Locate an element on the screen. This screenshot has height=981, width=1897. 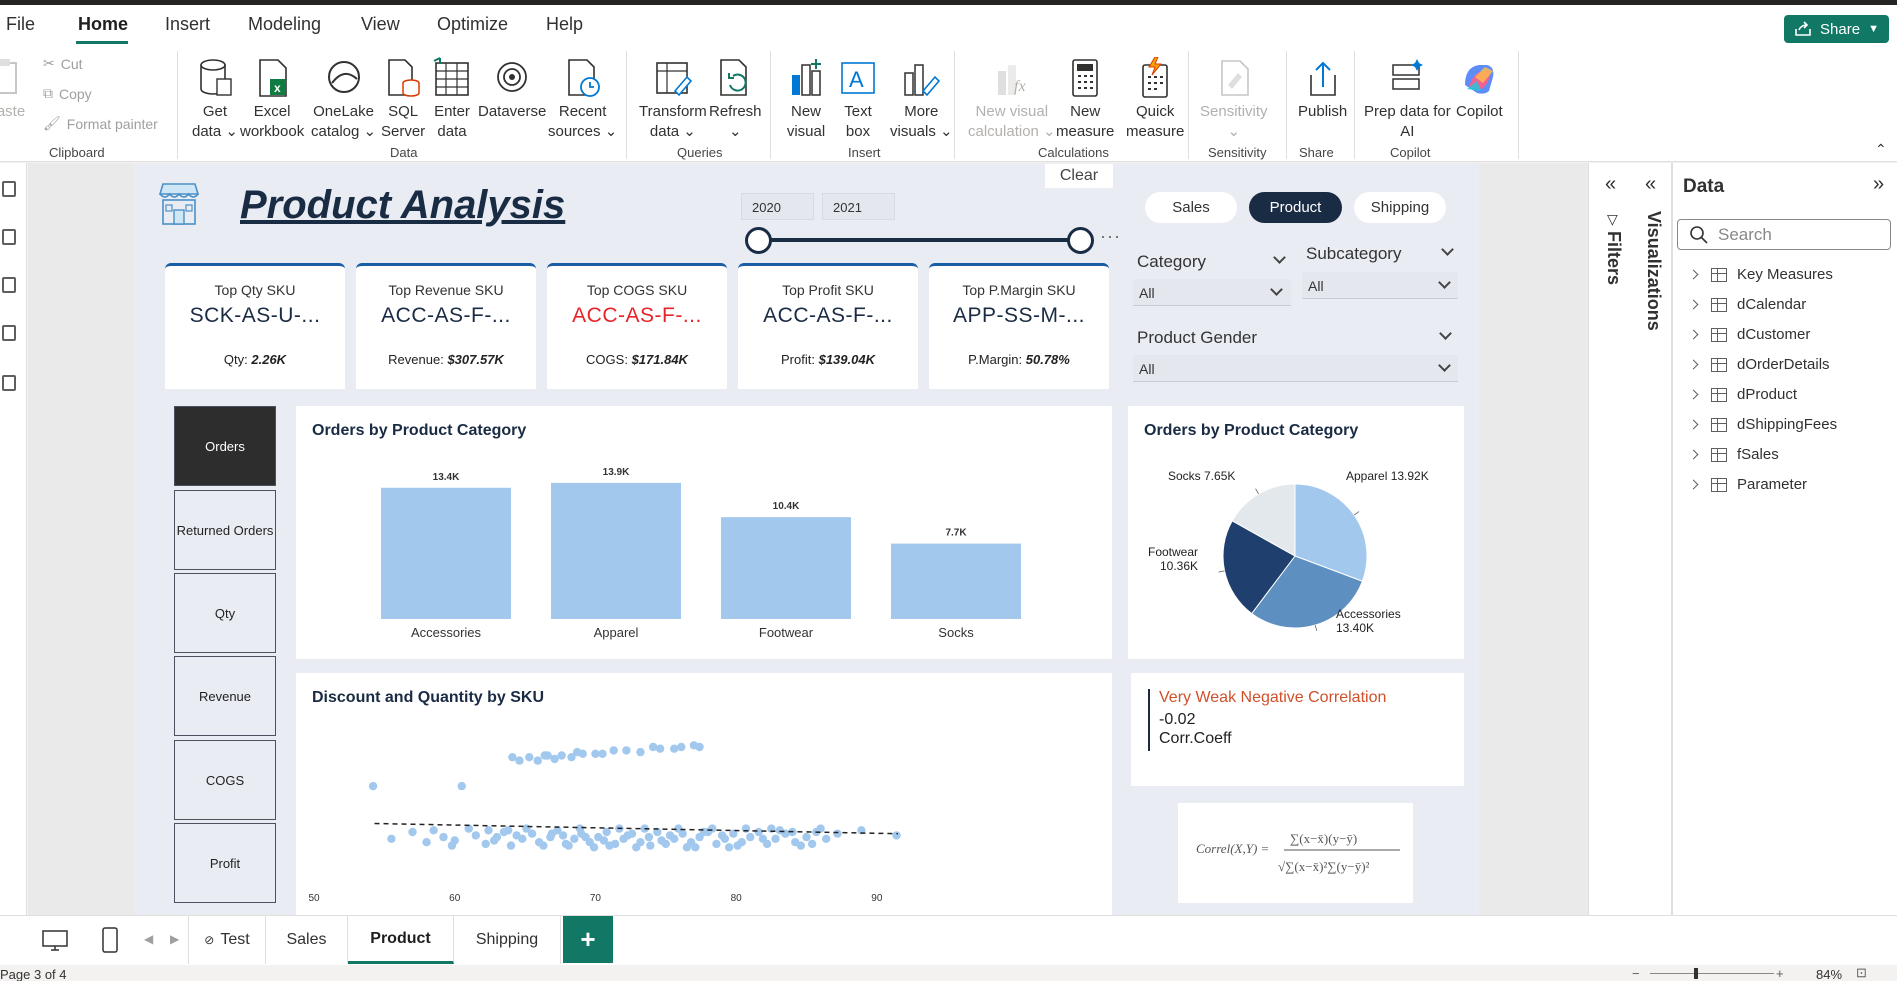
excel-workbook-button: x Excel workbook is located at coordinates (272, 99).